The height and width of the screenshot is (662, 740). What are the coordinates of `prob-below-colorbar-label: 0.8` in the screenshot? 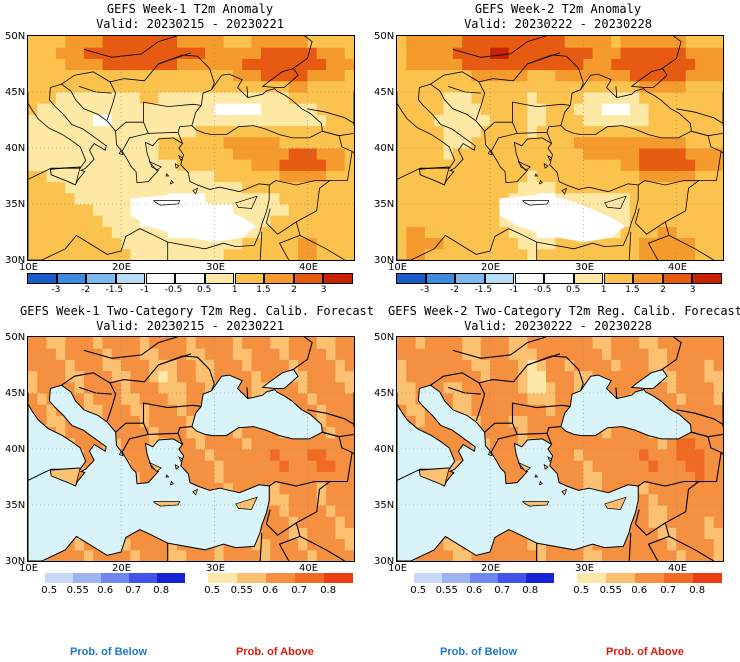 It's located at (161, 590).